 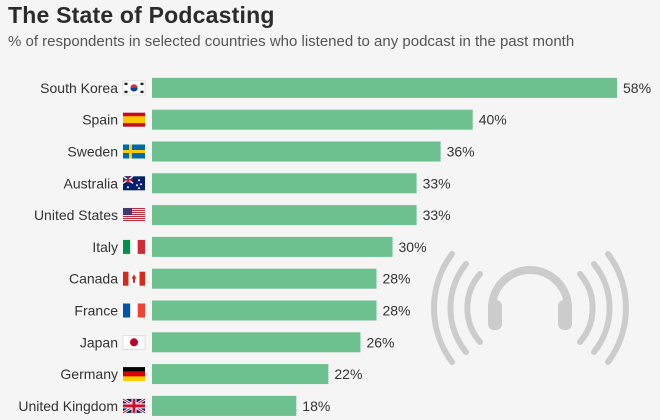 I want to click on sweden-flag-icon, so click(x=134, y=151).